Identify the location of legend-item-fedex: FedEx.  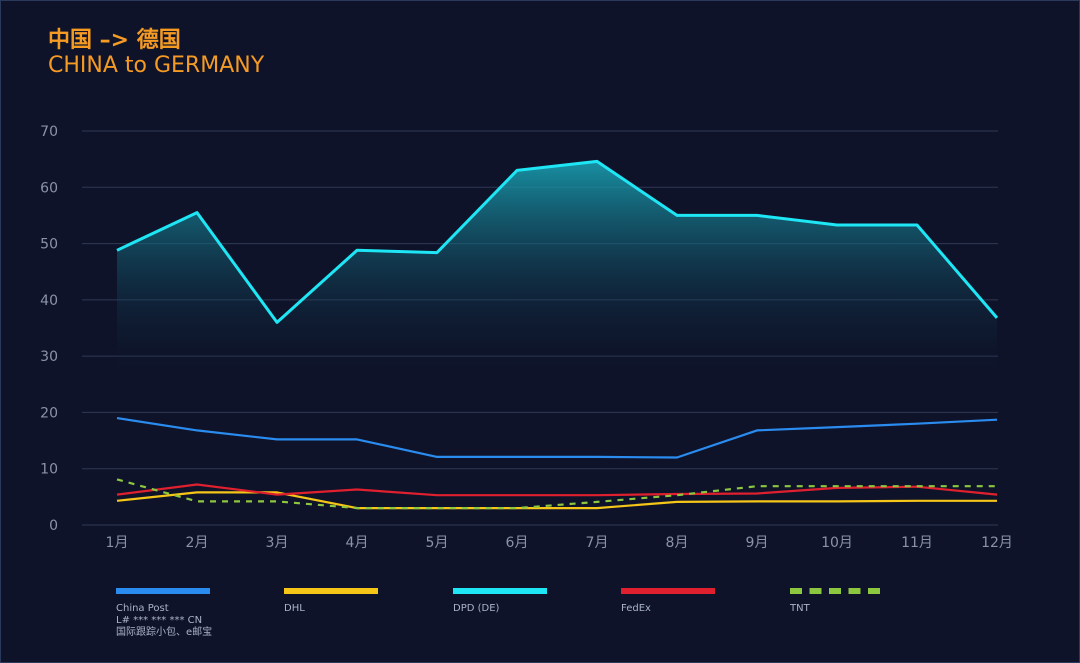
(668, 601).